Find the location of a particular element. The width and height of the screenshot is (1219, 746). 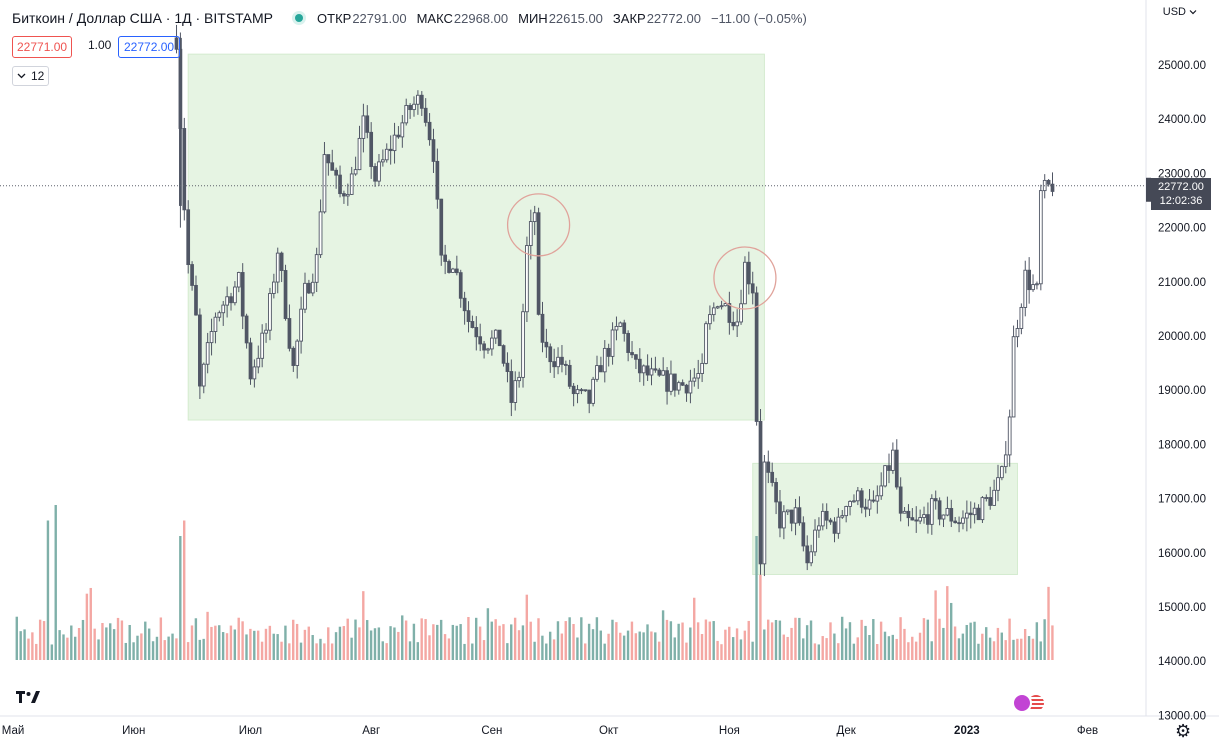

symbol-title: Биткоин / Доллар США · 1Д · BITSTAMP is located at coordinates (143, 18).